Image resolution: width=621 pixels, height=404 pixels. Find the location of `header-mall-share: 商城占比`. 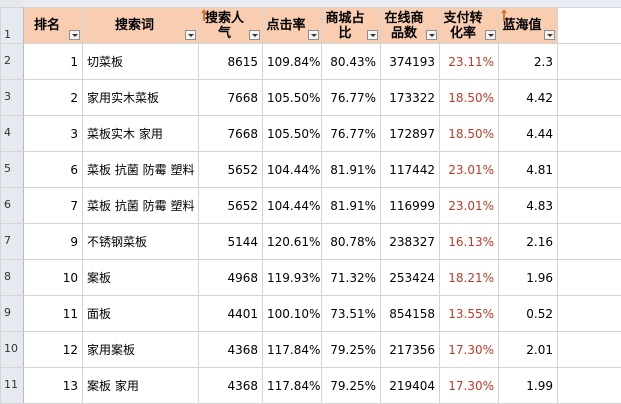

header-mall-share: 商城占比 is located at coordinates (351, 26).